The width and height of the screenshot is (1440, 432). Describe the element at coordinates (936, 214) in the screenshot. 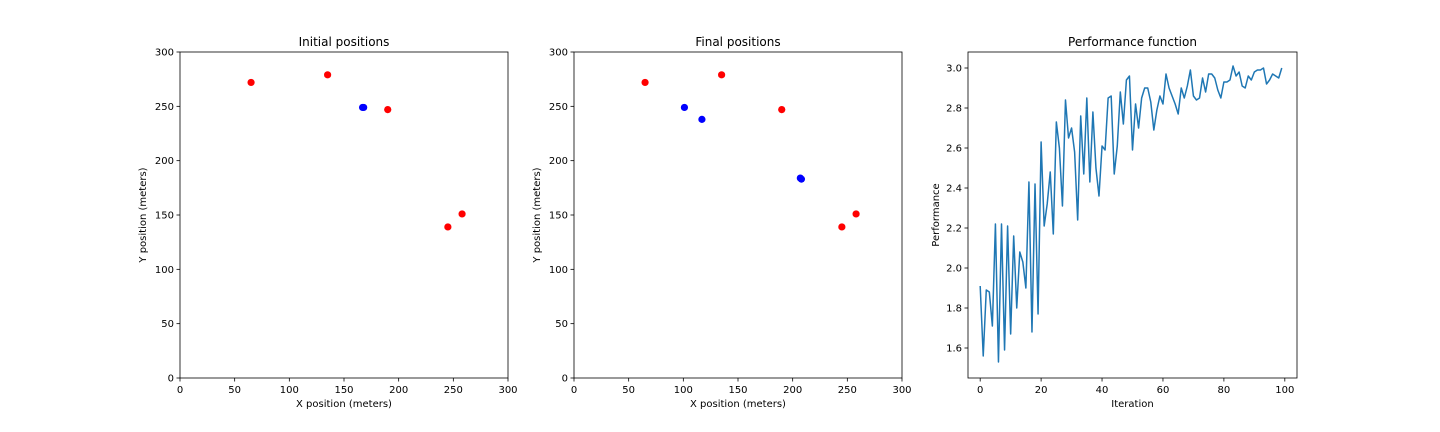

I see `chart-3-ylabel: Performance` at that location.